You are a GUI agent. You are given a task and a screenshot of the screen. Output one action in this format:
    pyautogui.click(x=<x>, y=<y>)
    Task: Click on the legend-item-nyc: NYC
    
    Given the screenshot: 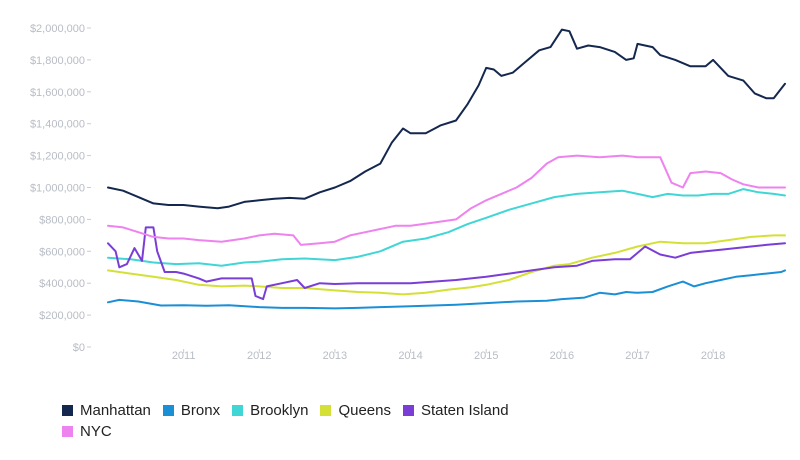 What is the action you would take?
    pyautogui.click(x=87, y=431)
    